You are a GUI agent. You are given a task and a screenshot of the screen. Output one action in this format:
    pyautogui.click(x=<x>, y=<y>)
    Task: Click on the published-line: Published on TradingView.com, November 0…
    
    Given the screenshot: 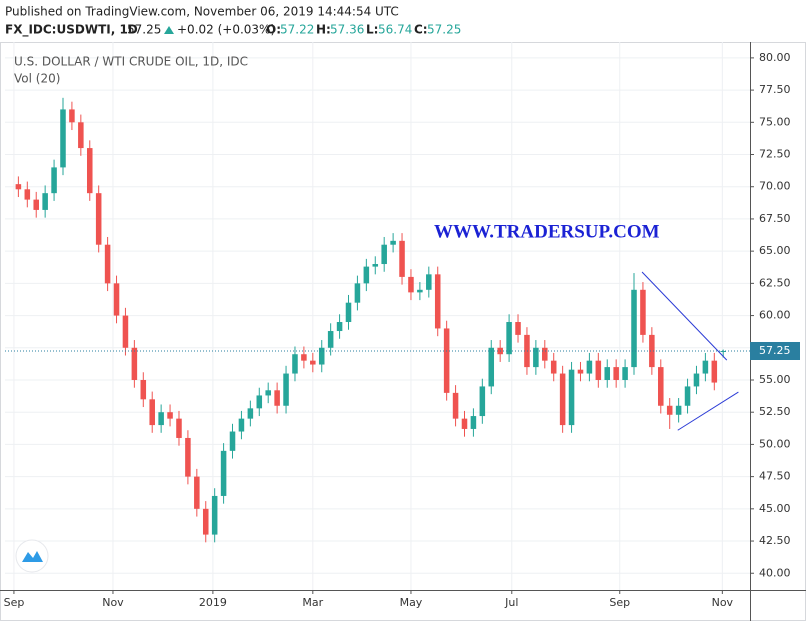 What is the action you would take?
    pyautogui.click(x=202, y=12)
    